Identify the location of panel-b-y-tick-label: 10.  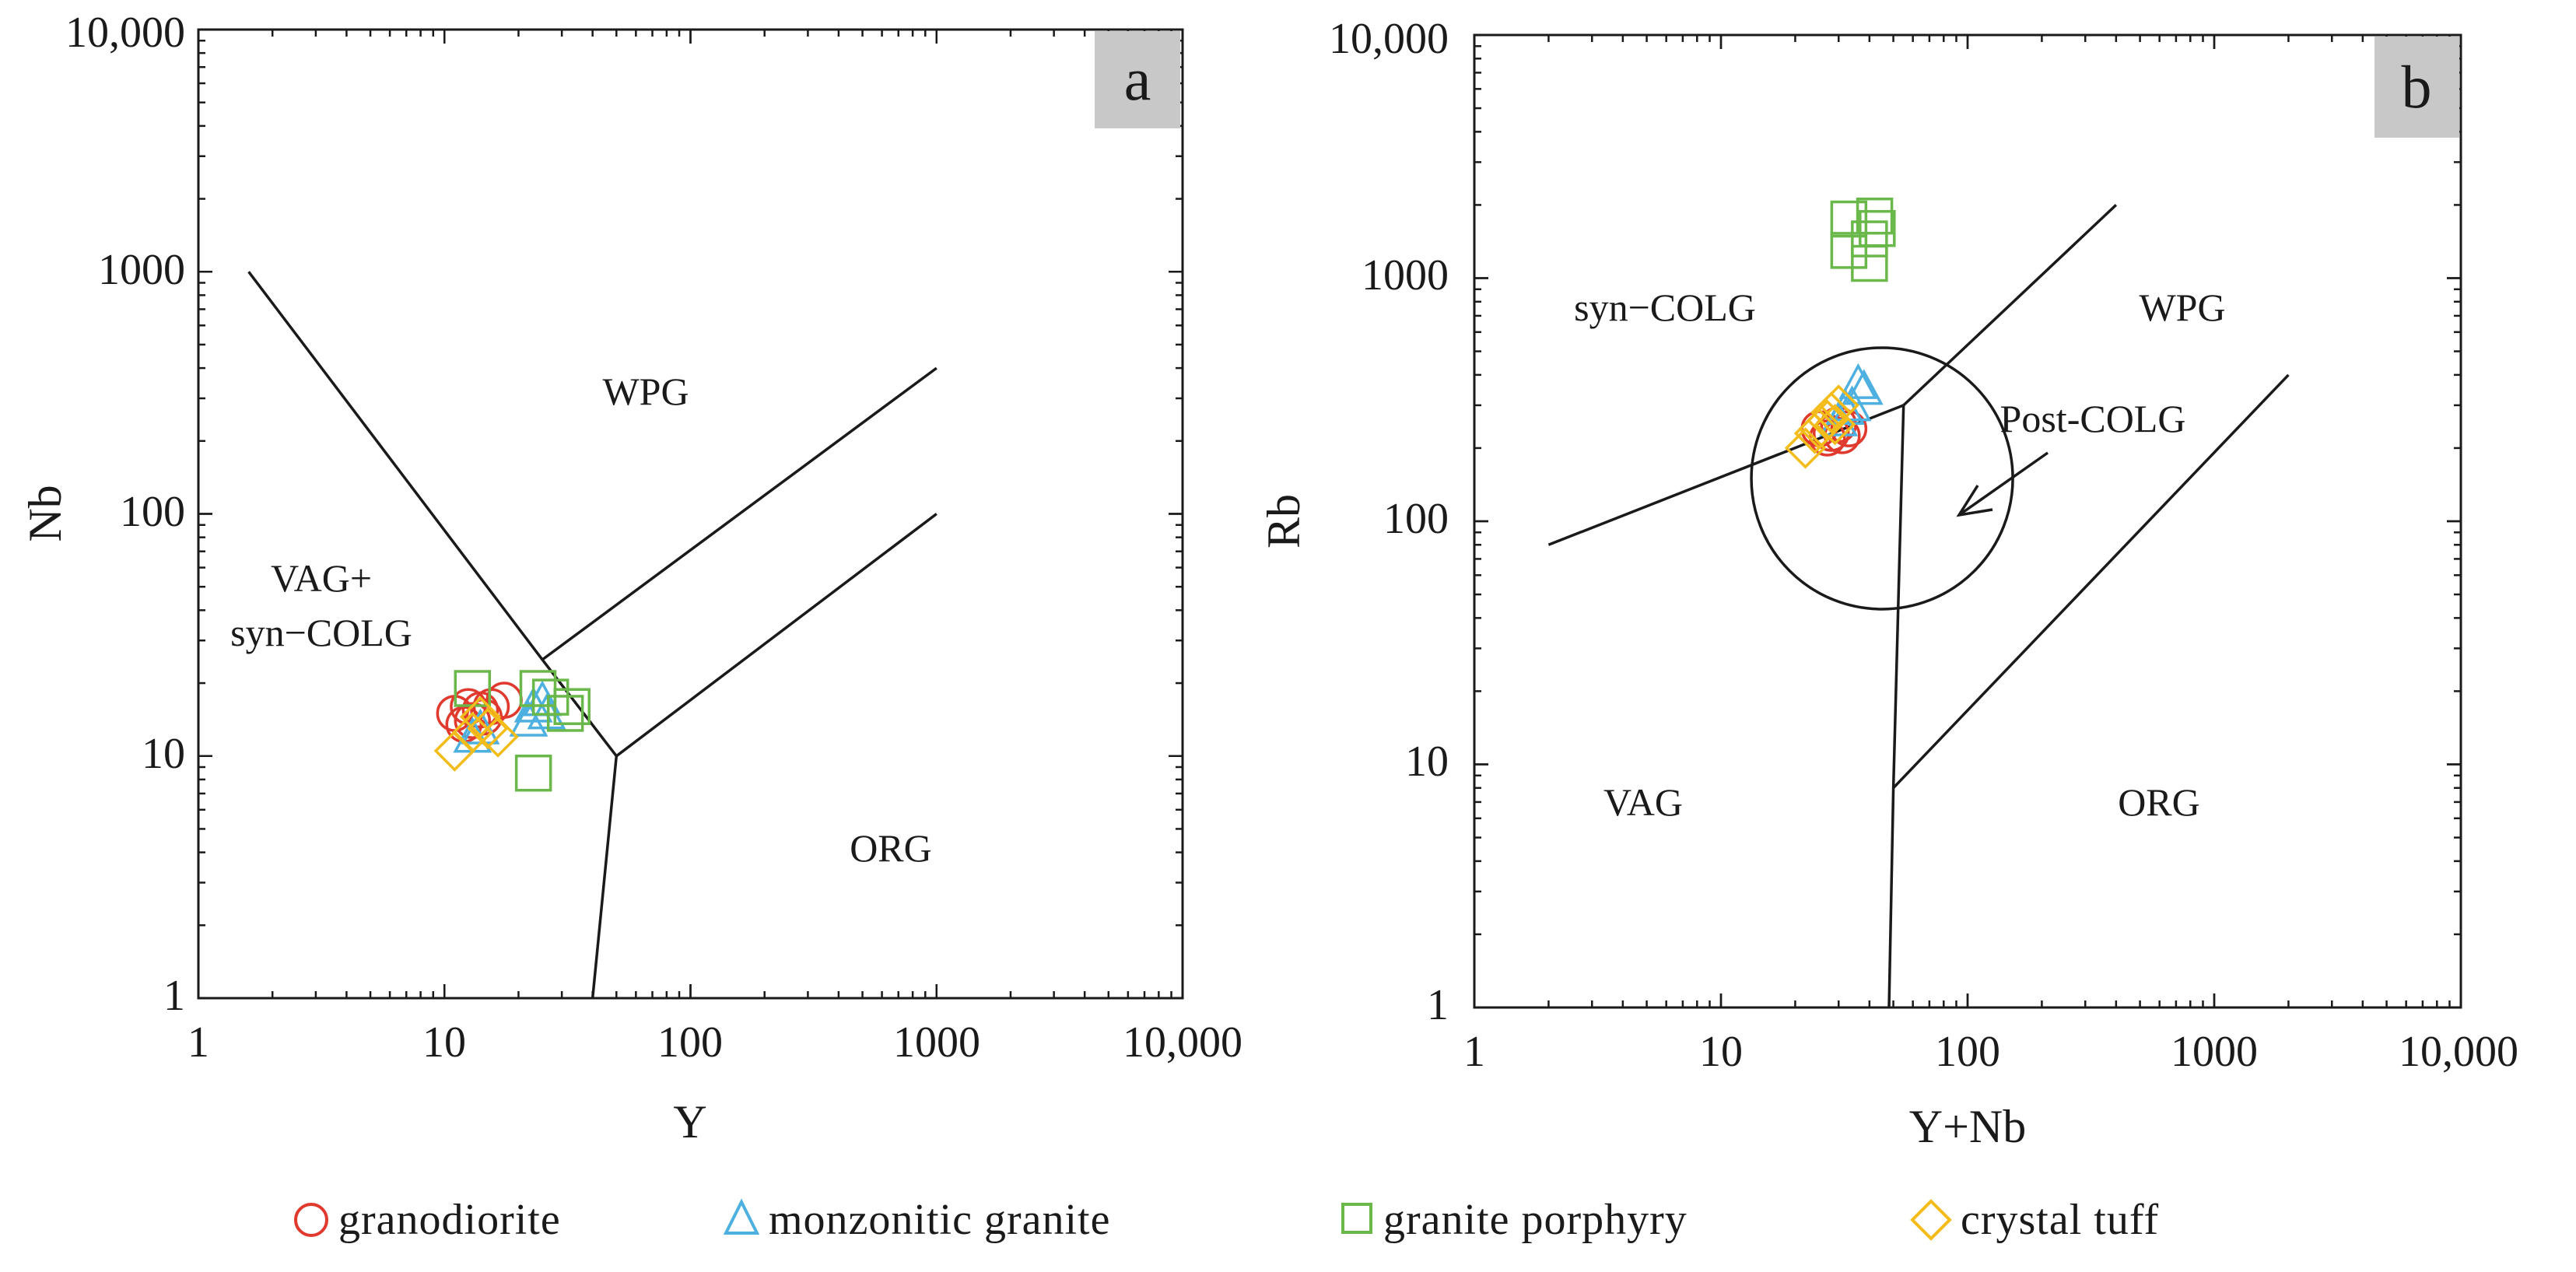
(1427, 762).